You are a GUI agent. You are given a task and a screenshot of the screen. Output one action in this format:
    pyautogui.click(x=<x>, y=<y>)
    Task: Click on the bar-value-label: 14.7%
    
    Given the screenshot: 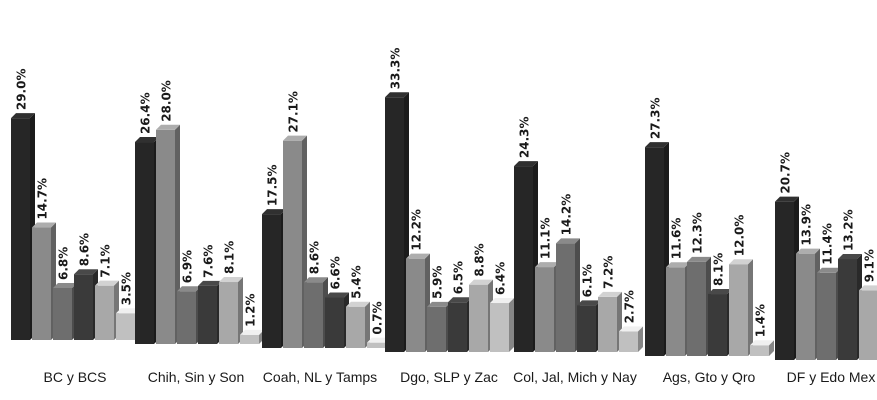 What is the action you would take?
    pyautogui.click(x=43, y=199)
    